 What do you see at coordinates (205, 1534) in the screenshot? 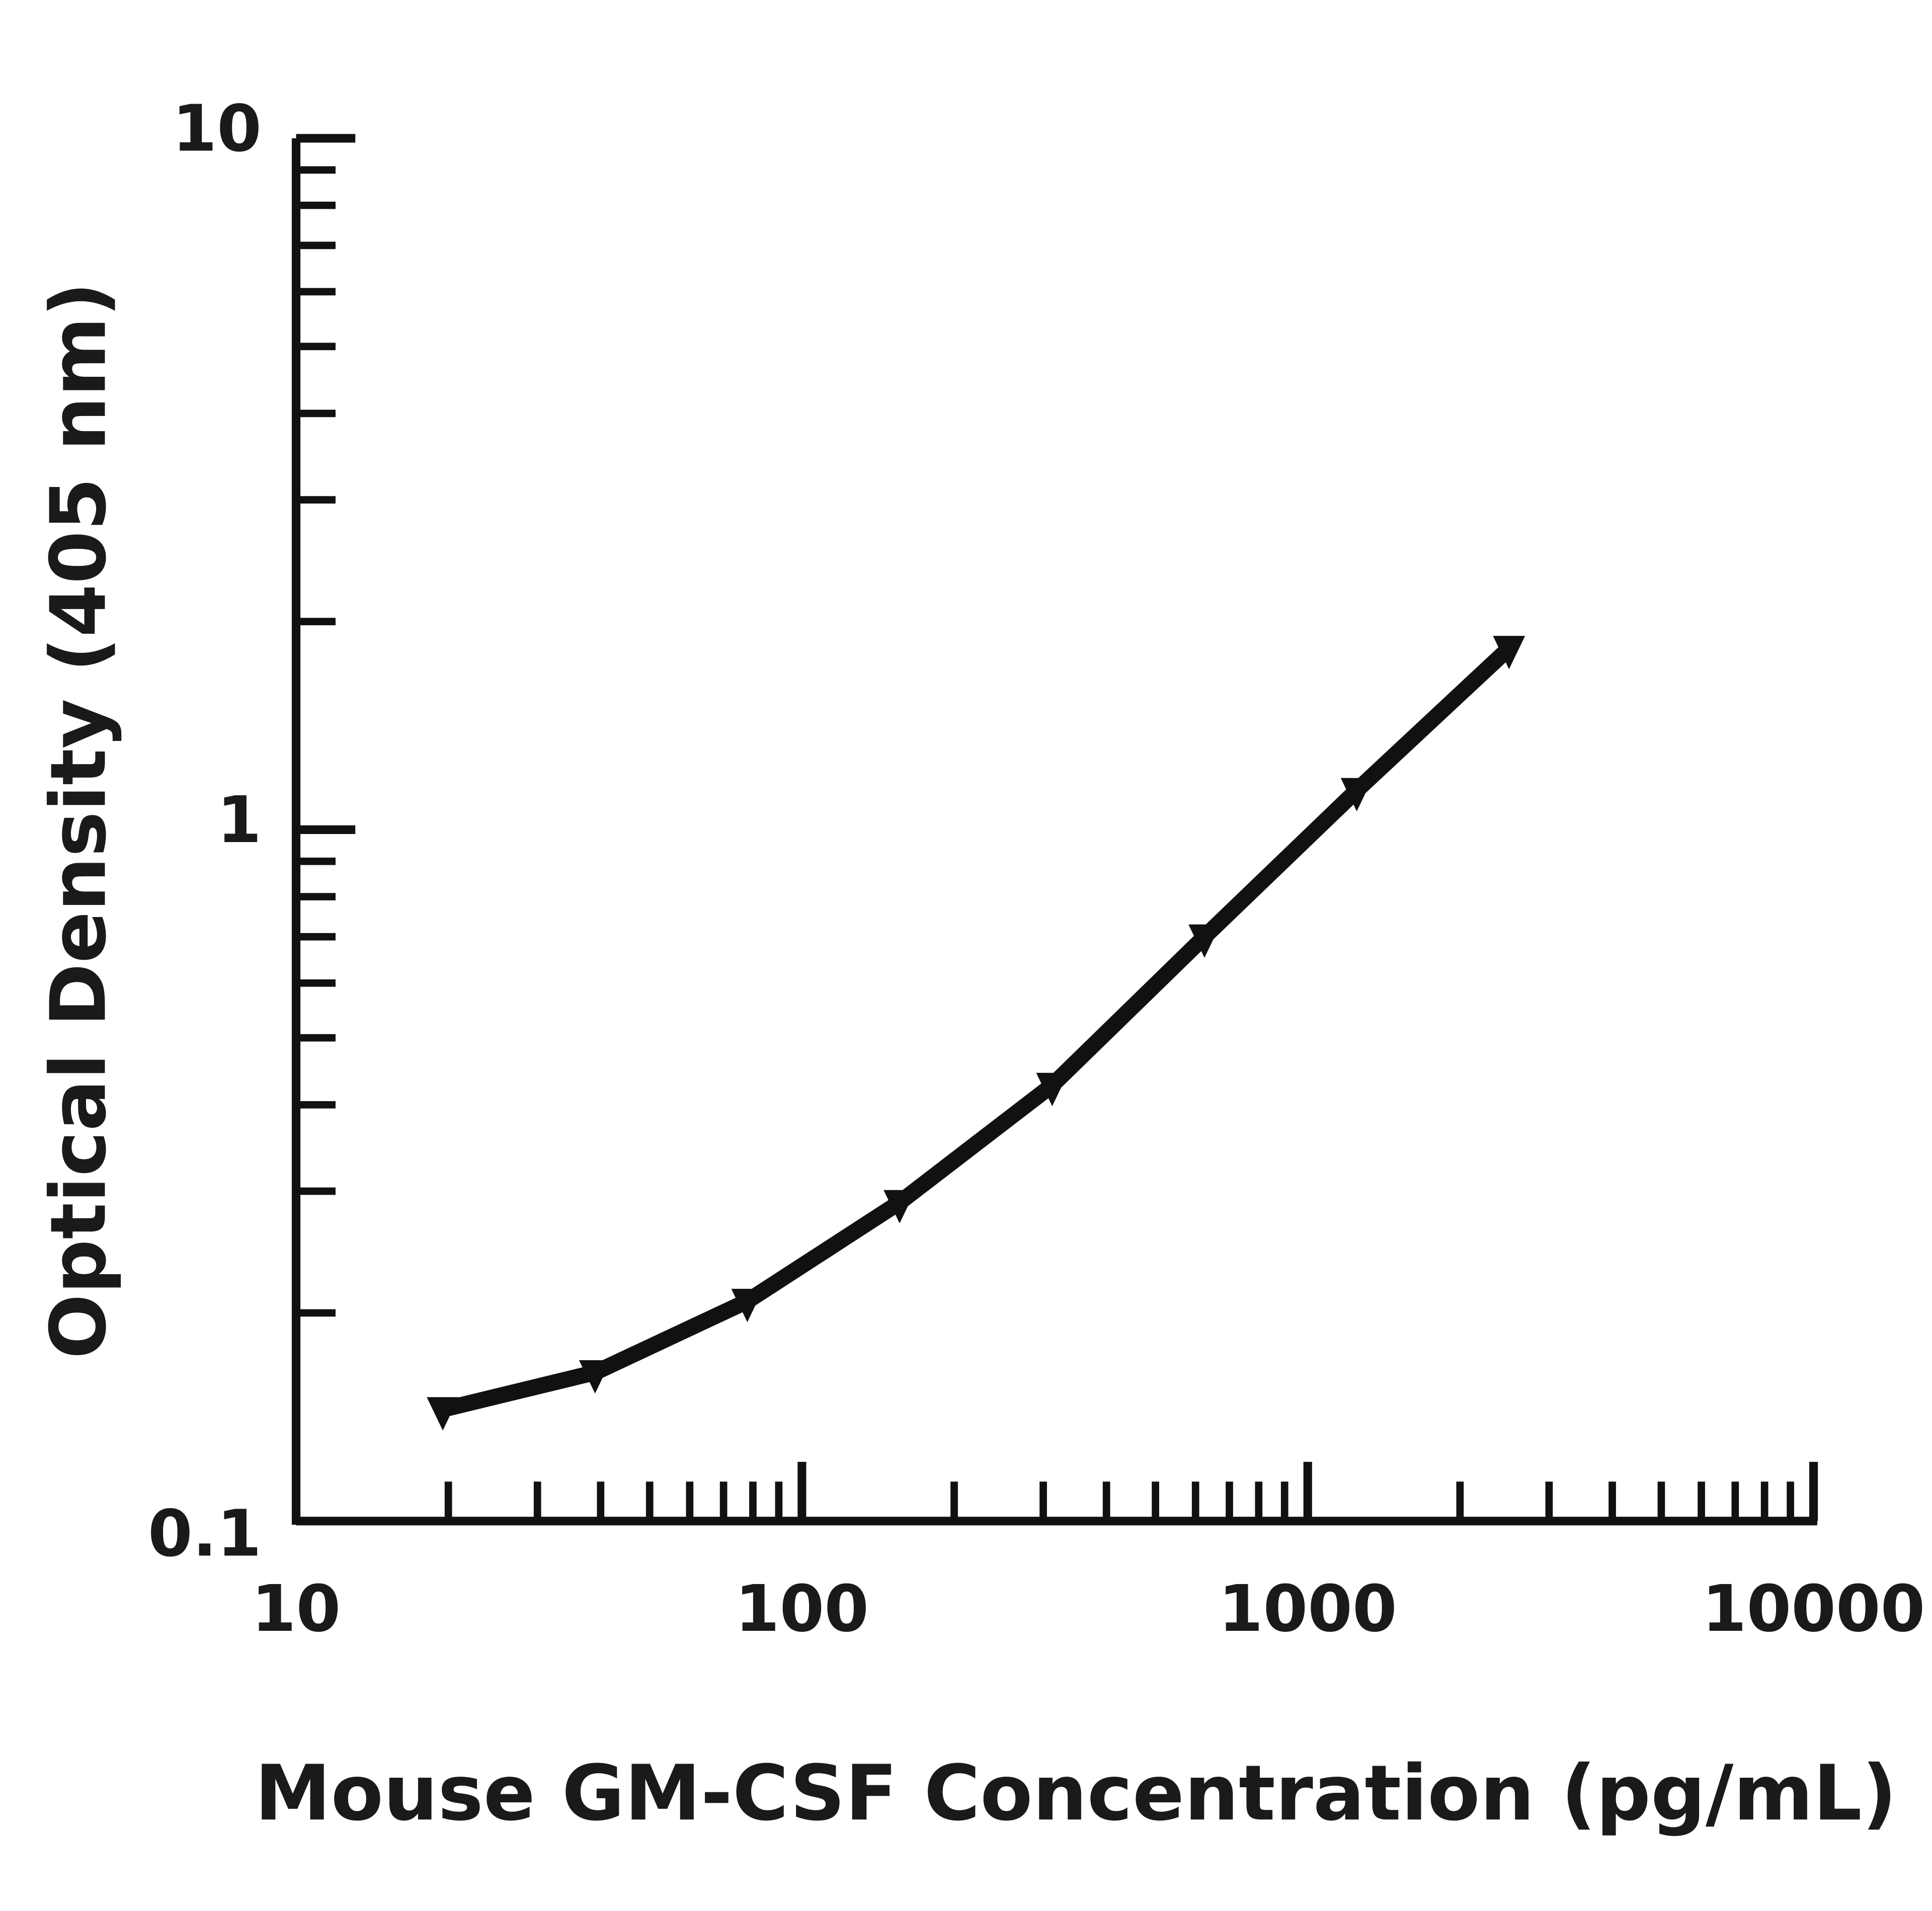
I see `y-tick-label: 0.1` at bounding box center [205, 1534].